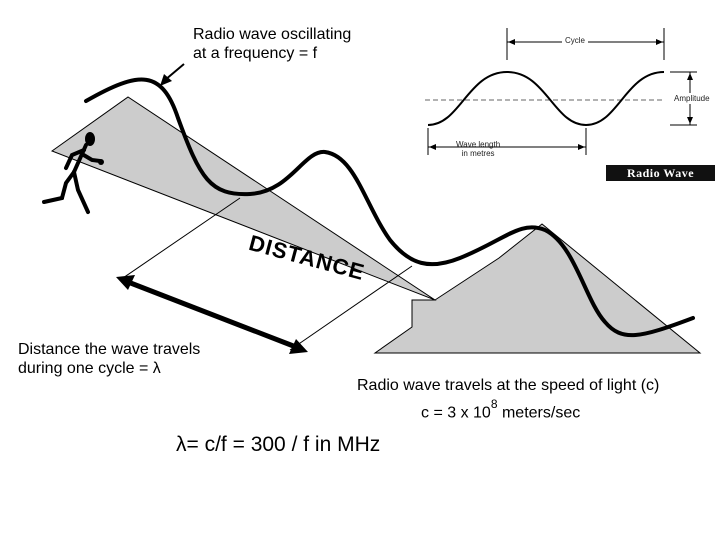 The image size is (720, 540). What do you see at coordinates (546, 98) in the screenshot?
I see `inset-sine-curve` at bounding box center [546, 98].